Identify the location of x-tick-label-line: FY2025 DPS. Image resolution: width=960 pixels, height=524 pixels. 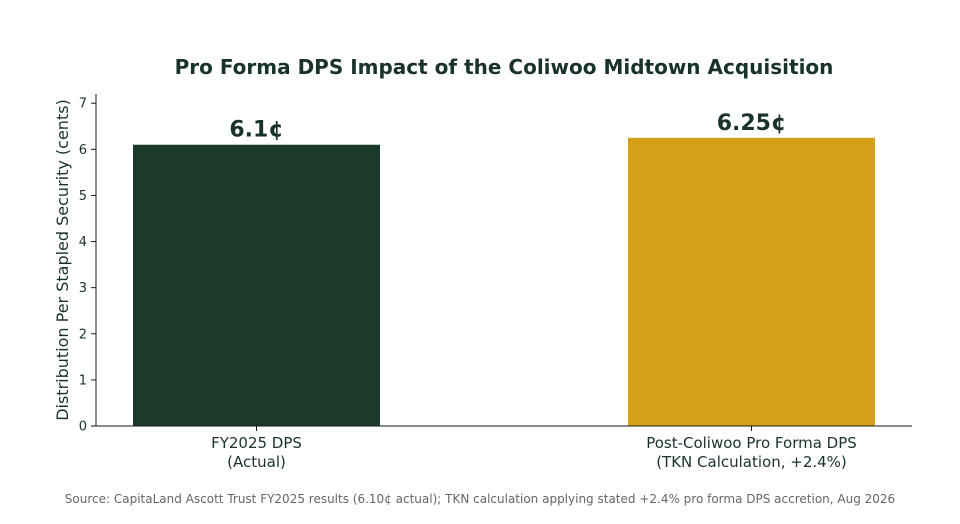
(256, 443).